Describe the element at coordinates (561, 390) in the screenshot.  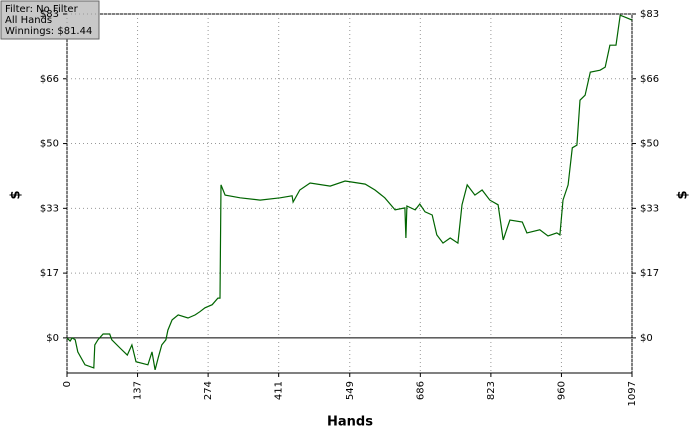
I see `x-tick-label: 960` at that location.